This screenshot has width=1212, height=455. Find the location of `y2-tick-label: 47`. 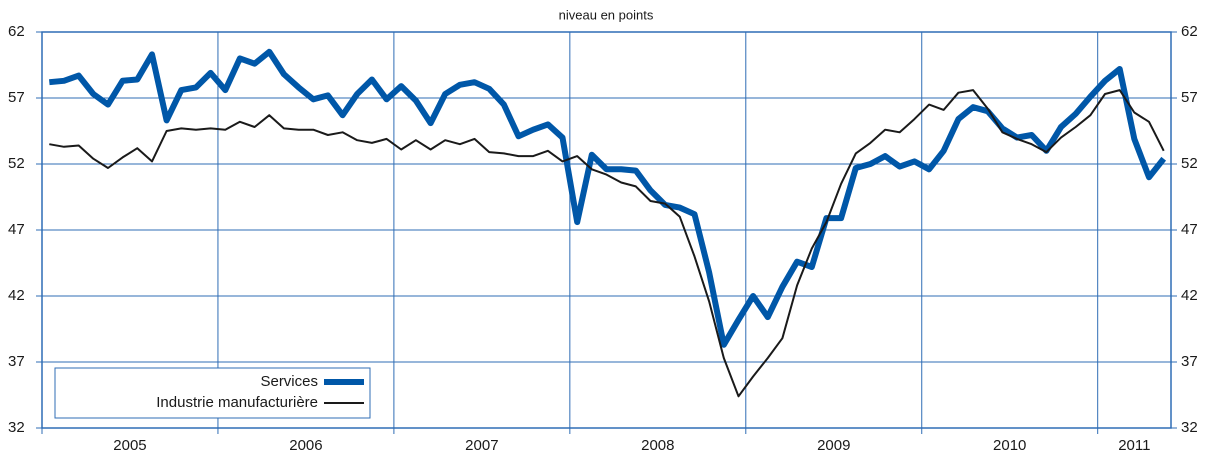

y2-tick-label: 47 is located at coordinates (1189, 229).